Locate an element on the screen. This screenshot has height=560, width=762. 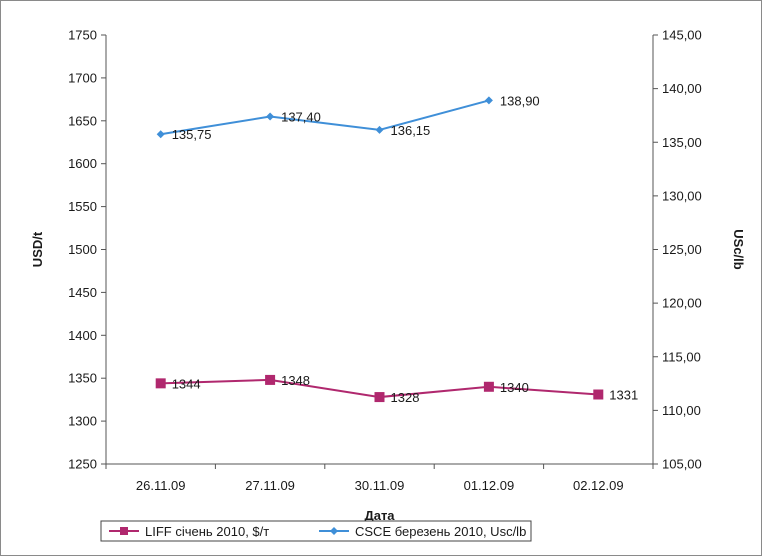
legend-marker-liff is located at coordinates (124, 531).